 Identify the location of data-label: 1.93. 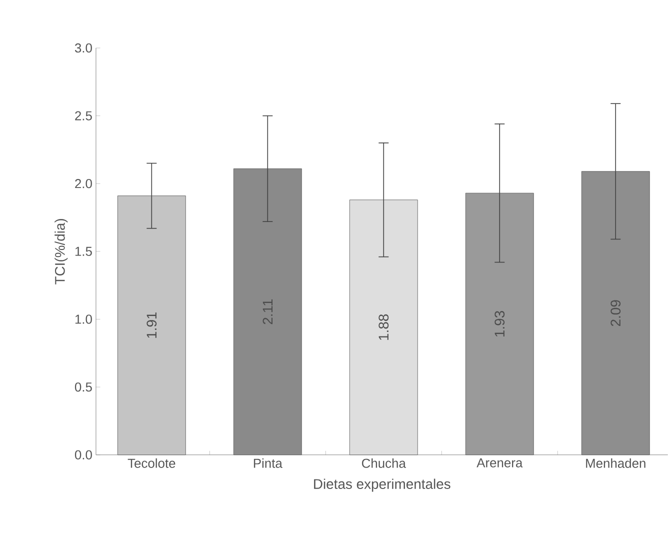
(499, 324).